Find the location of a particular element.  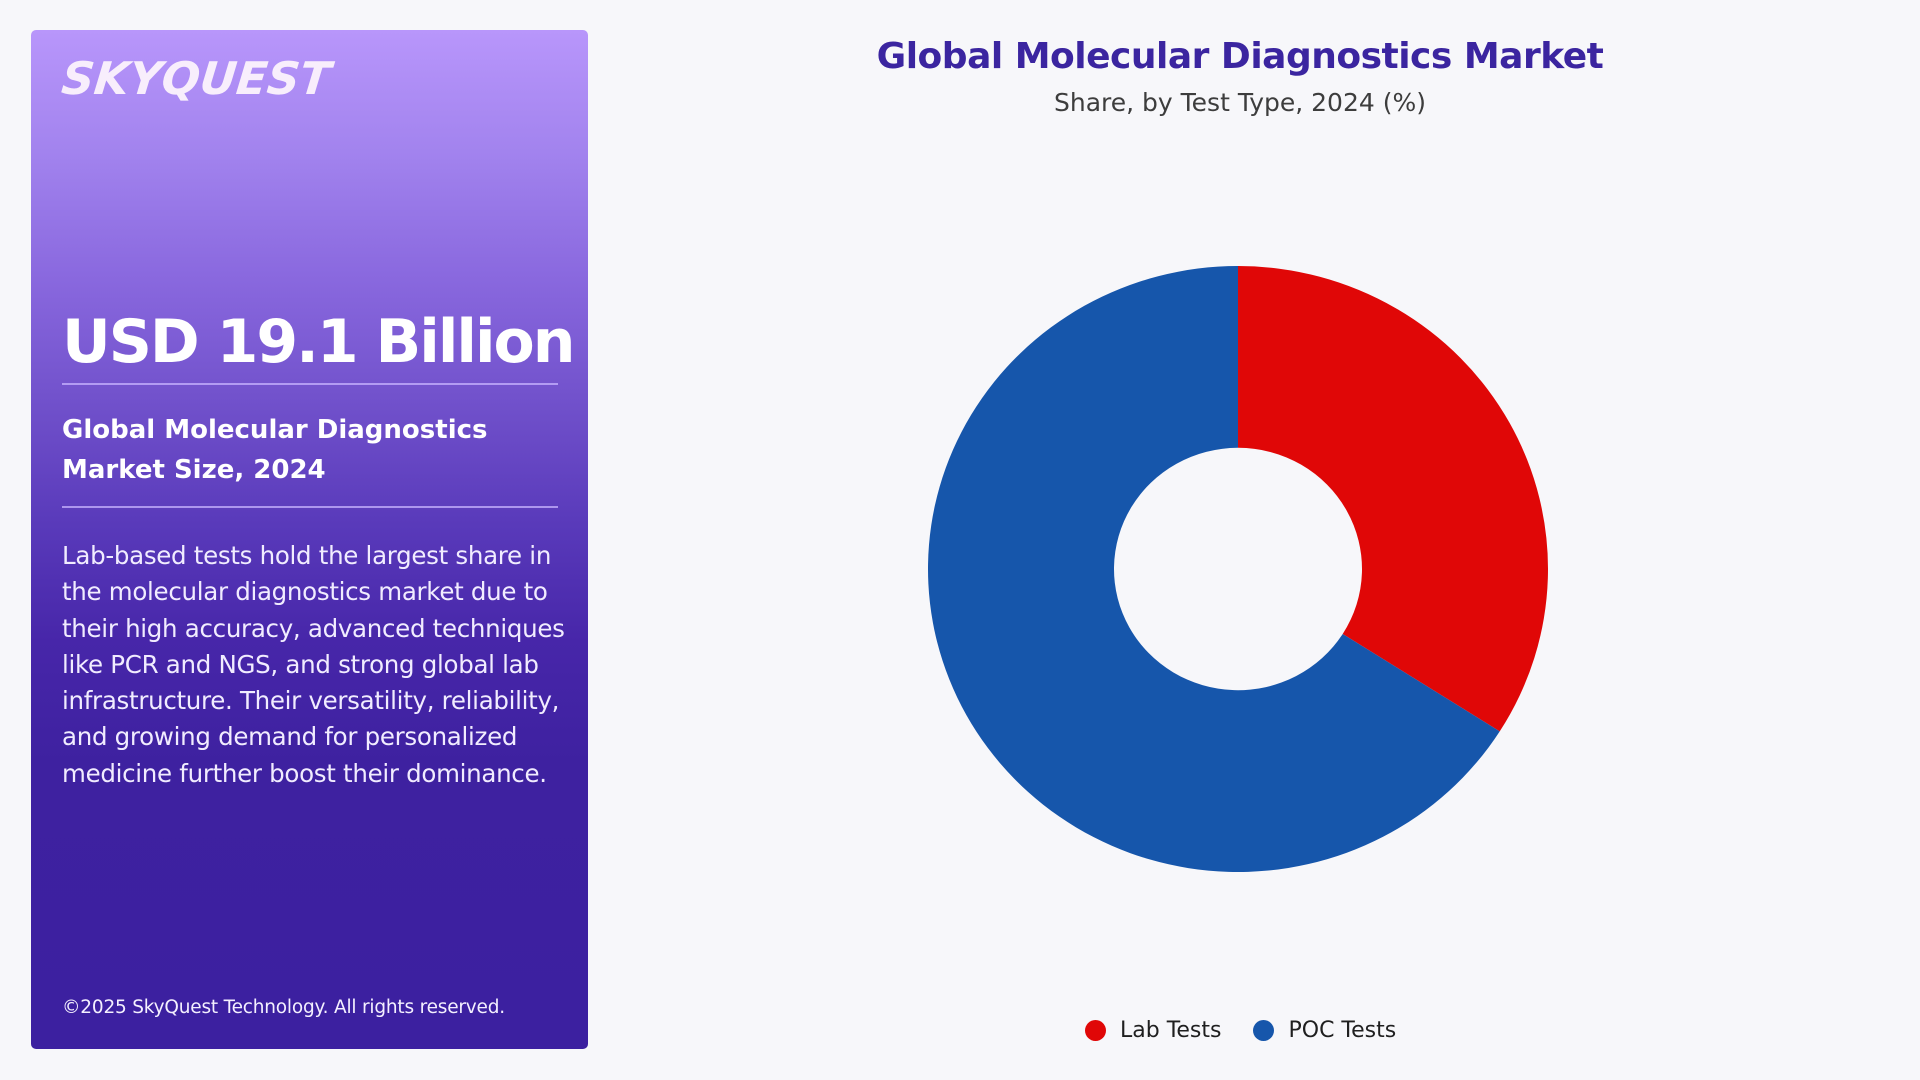

legend-item-poc-tests: POC Tests is located at coordinates (1324, 1030).